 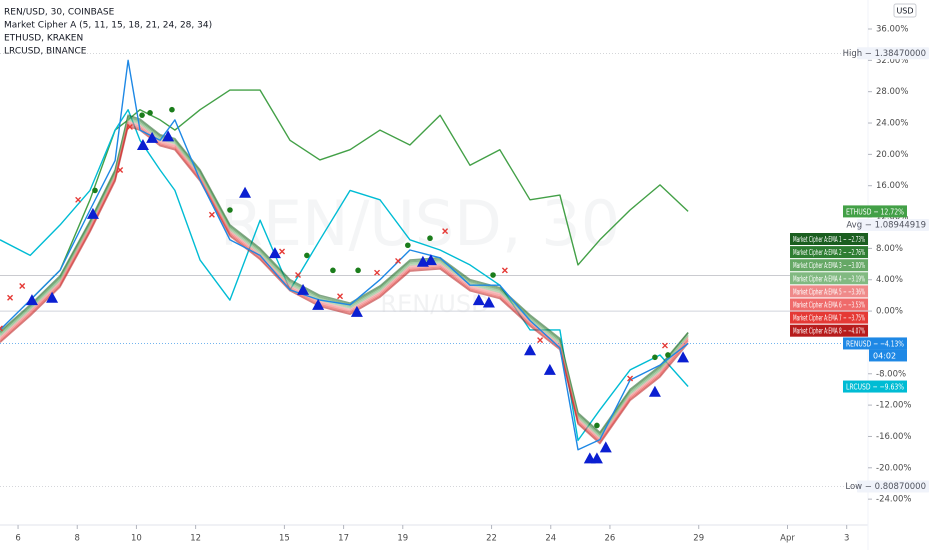 I want to click on level-label: High − 1.38470000, so click(x=884, y=54).